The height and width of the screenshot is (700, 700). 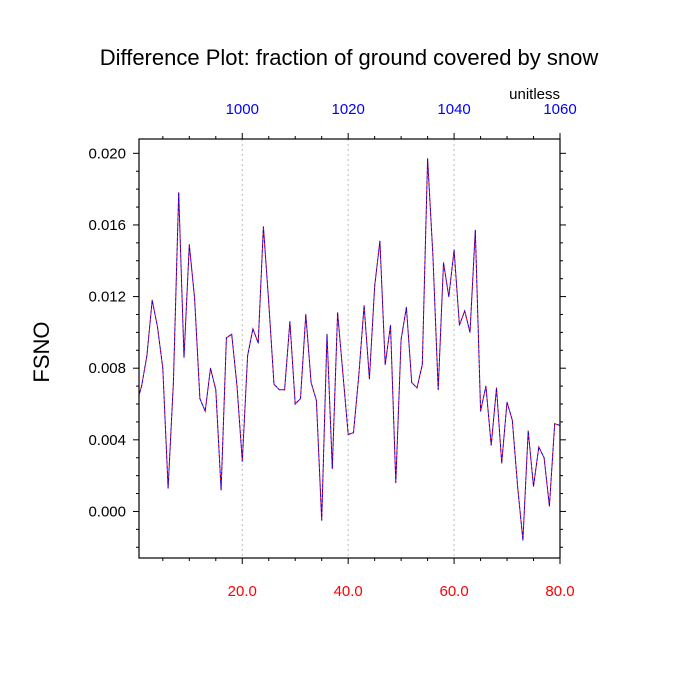 What do you see at coordinates (41, 351) in the screenshot?
I see `y-axis-label: FSNO` at bounding box center [41, 351].